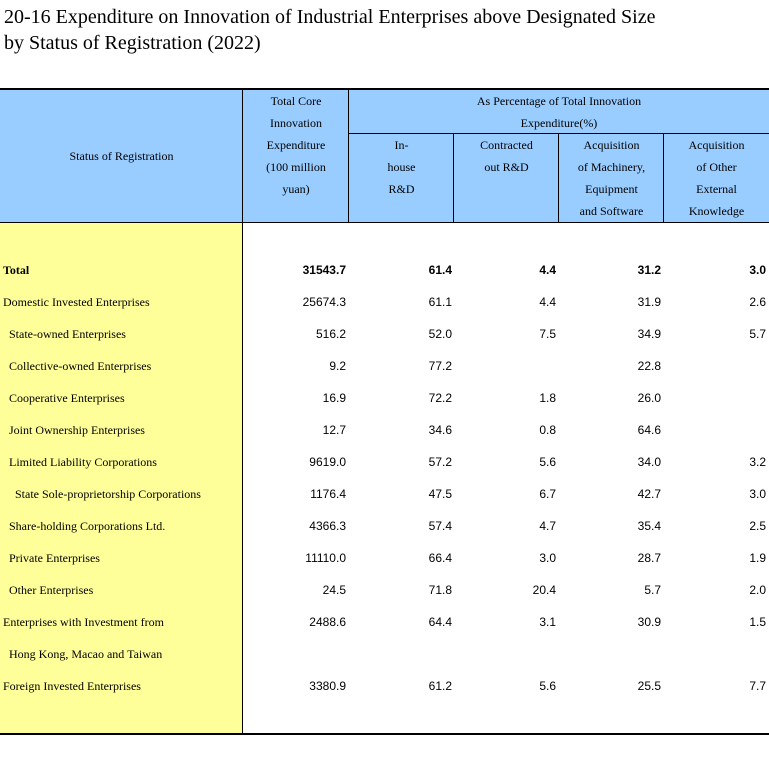  I want to click on cell-total: 12.7, so click(334, 430).